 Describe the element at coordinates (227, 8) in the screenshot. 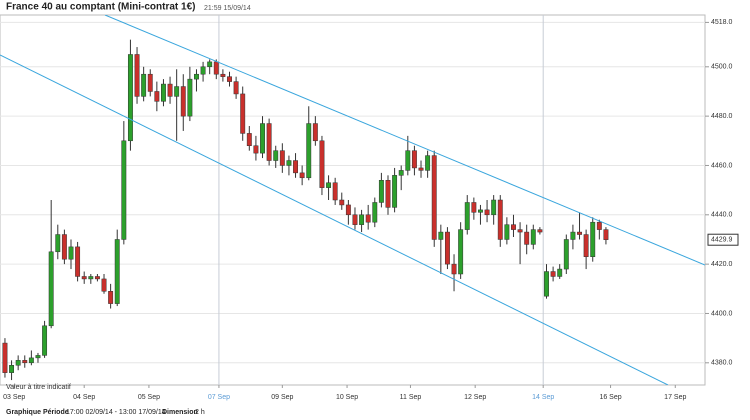

I see `timestamp: 21:59 15/09/14` at that location.